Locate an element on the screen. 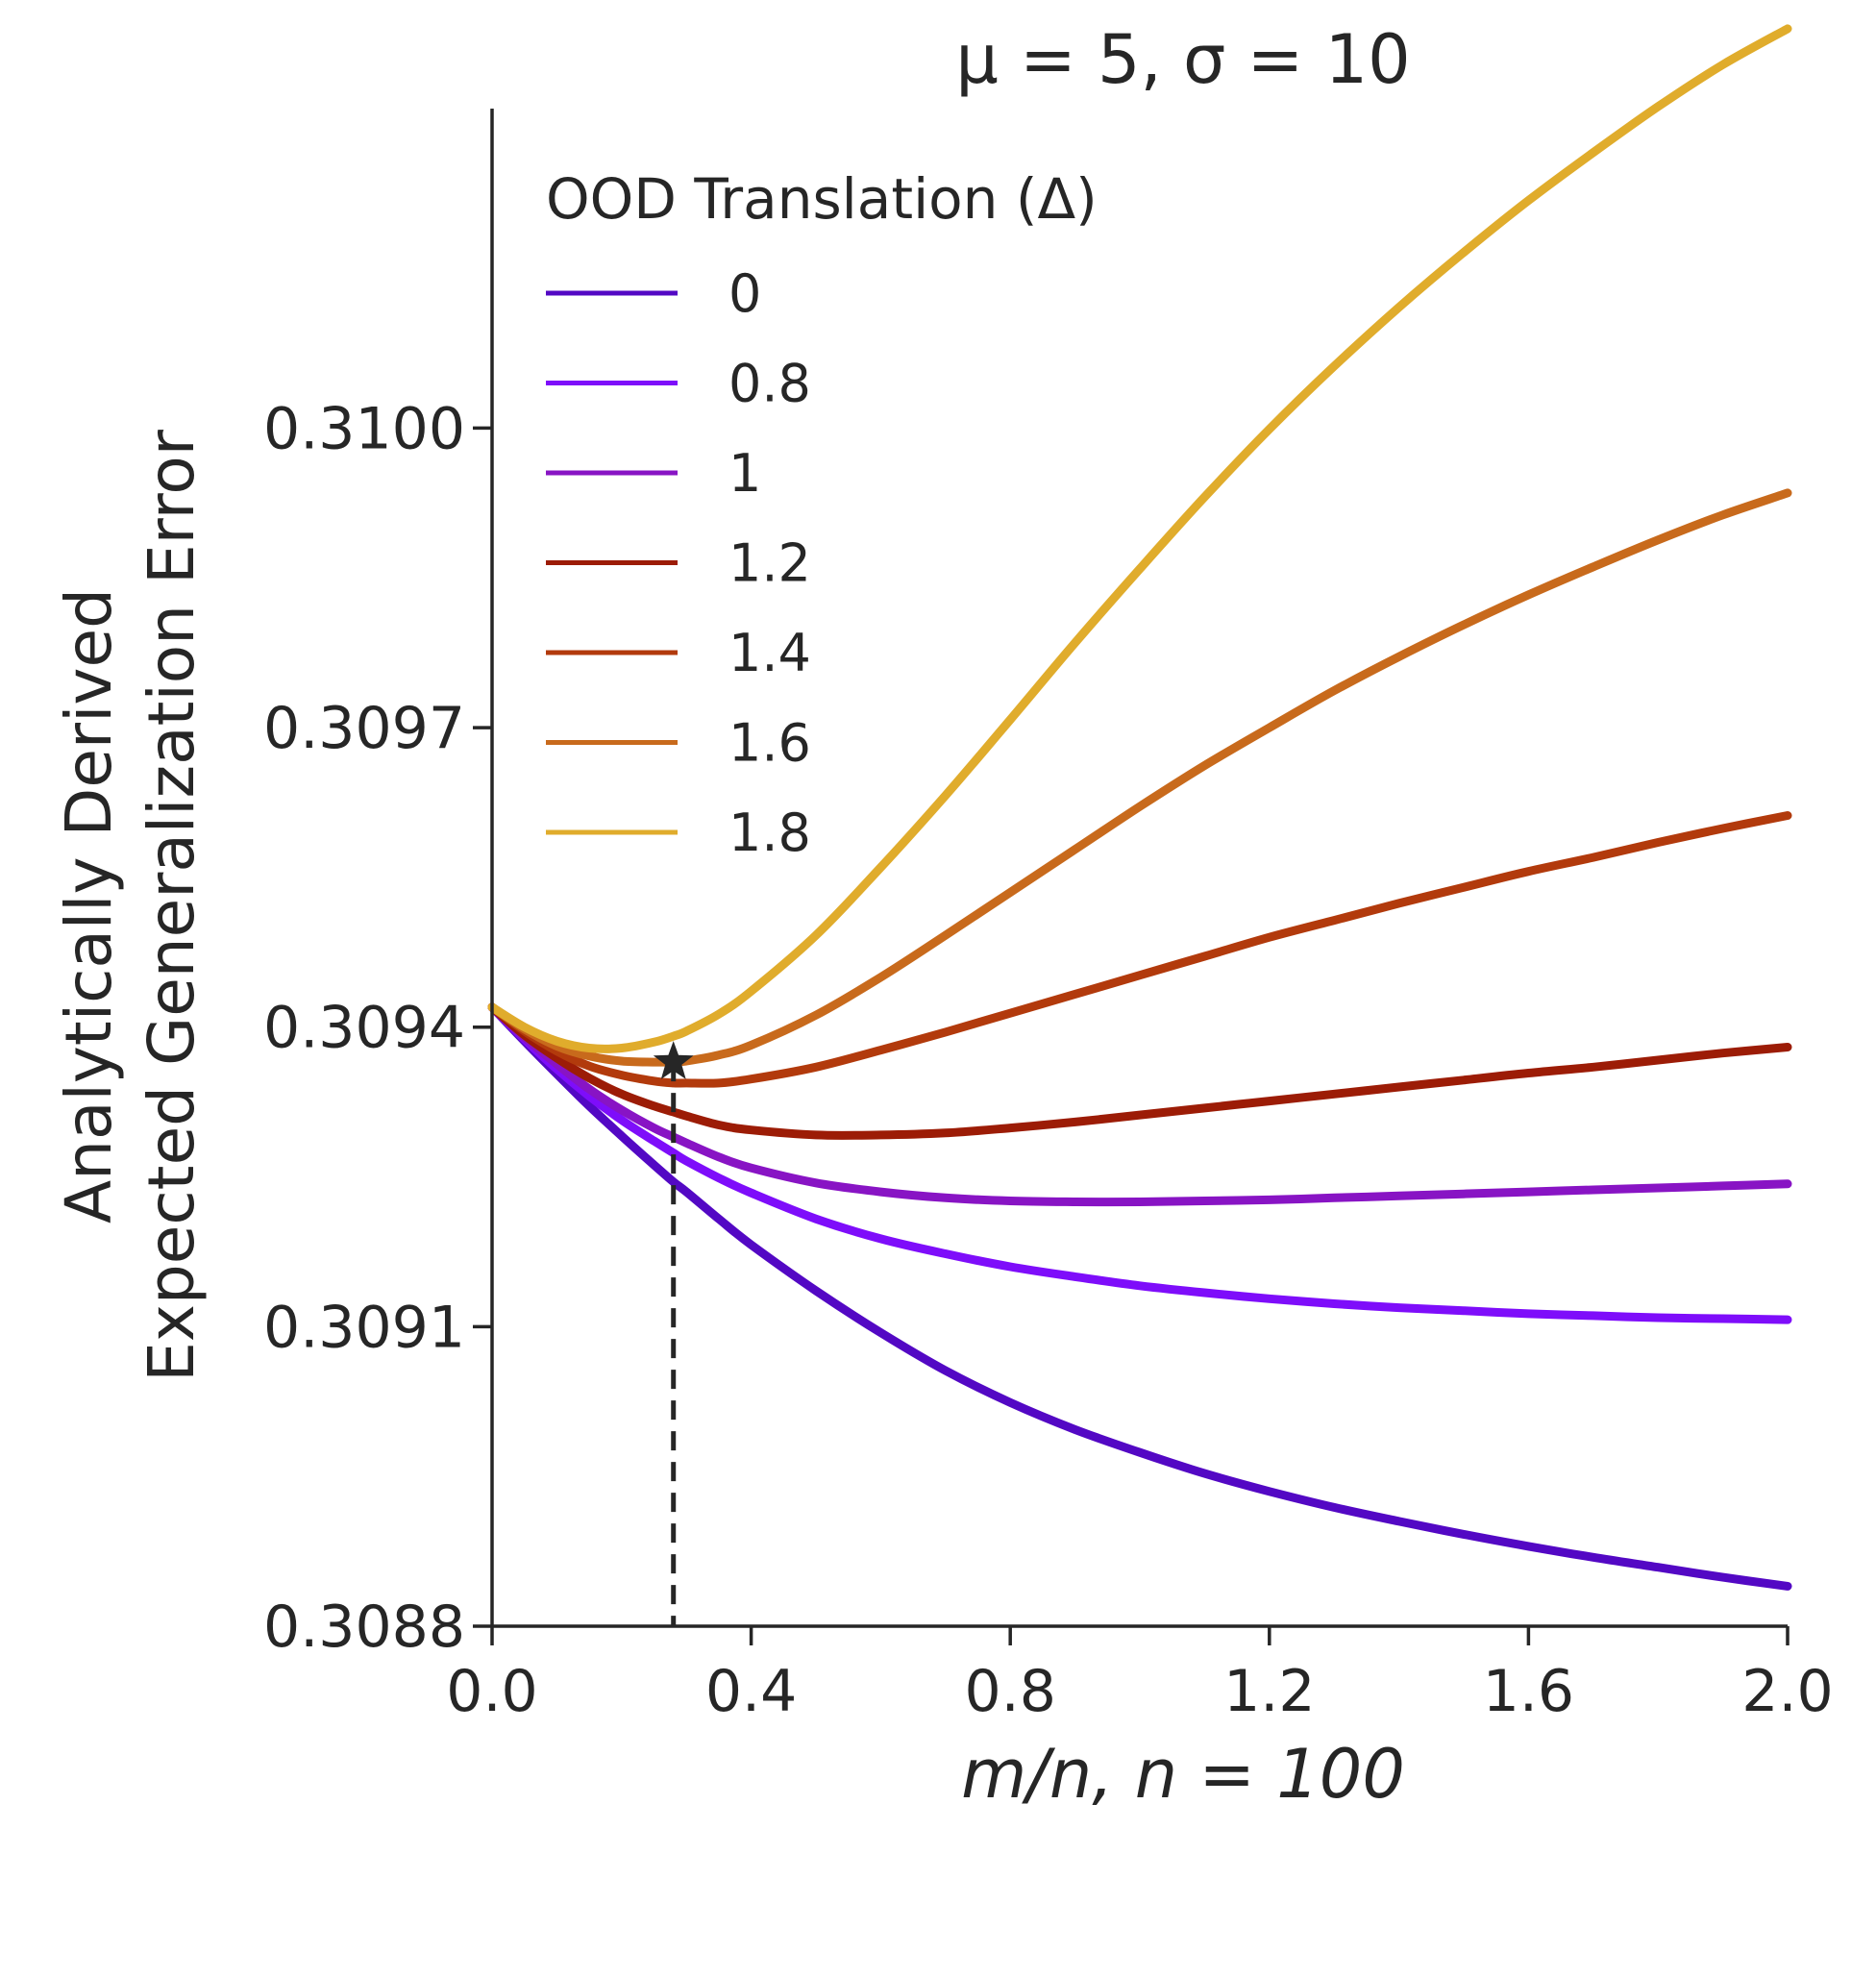 The width and height of the screenshot is (1876, 1977). legend-label: 0 is located at coordinates (745, 293).